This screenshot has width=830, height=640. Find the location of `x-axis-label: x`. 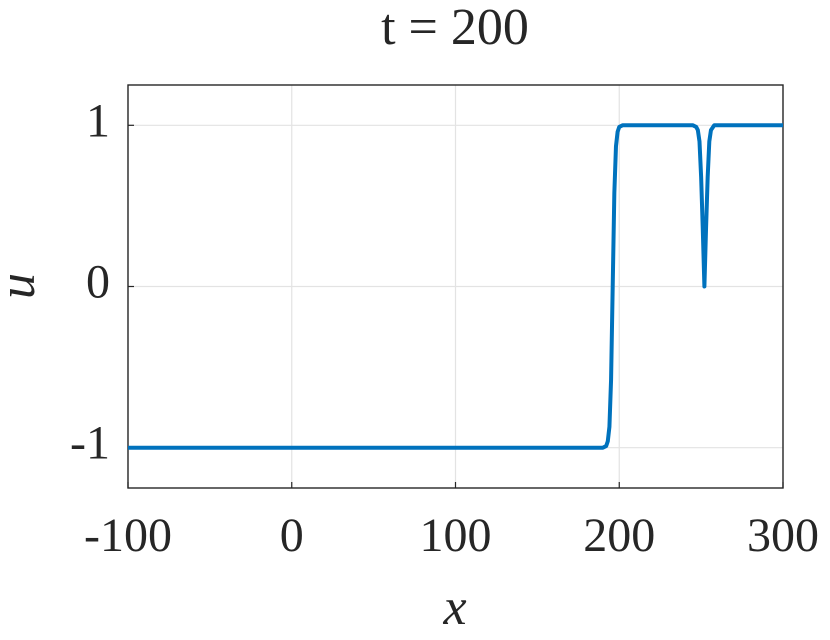

x-axis-label: x is located at coordinates (454, 607).